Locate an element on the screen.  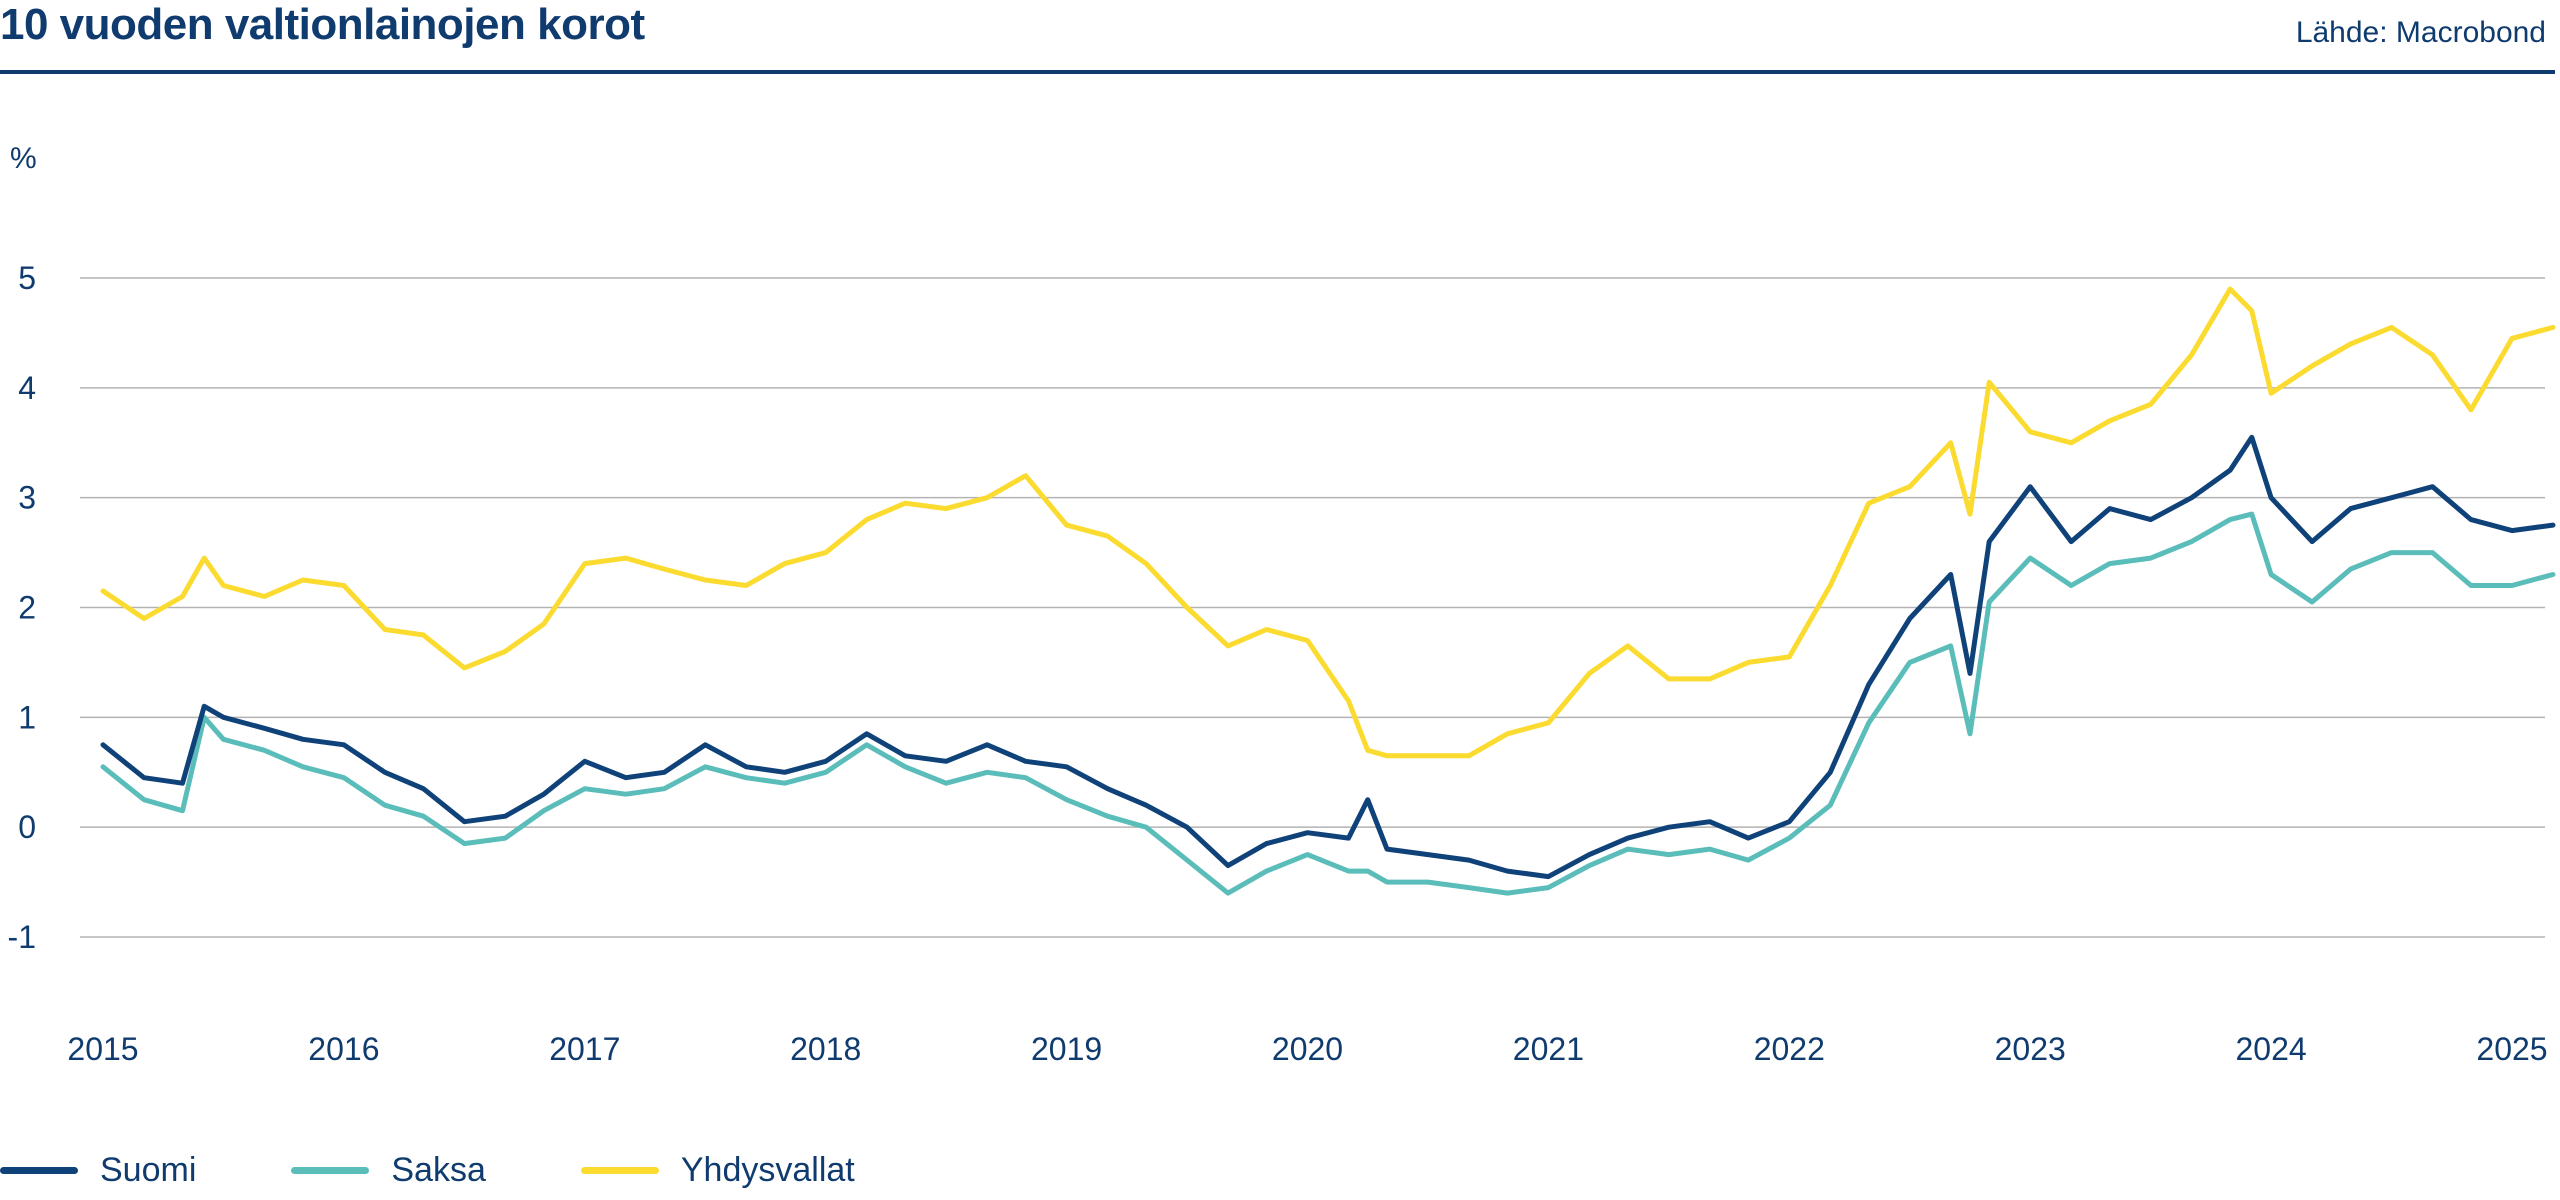
y-axis-label: % is located at coordinates (23, 158).